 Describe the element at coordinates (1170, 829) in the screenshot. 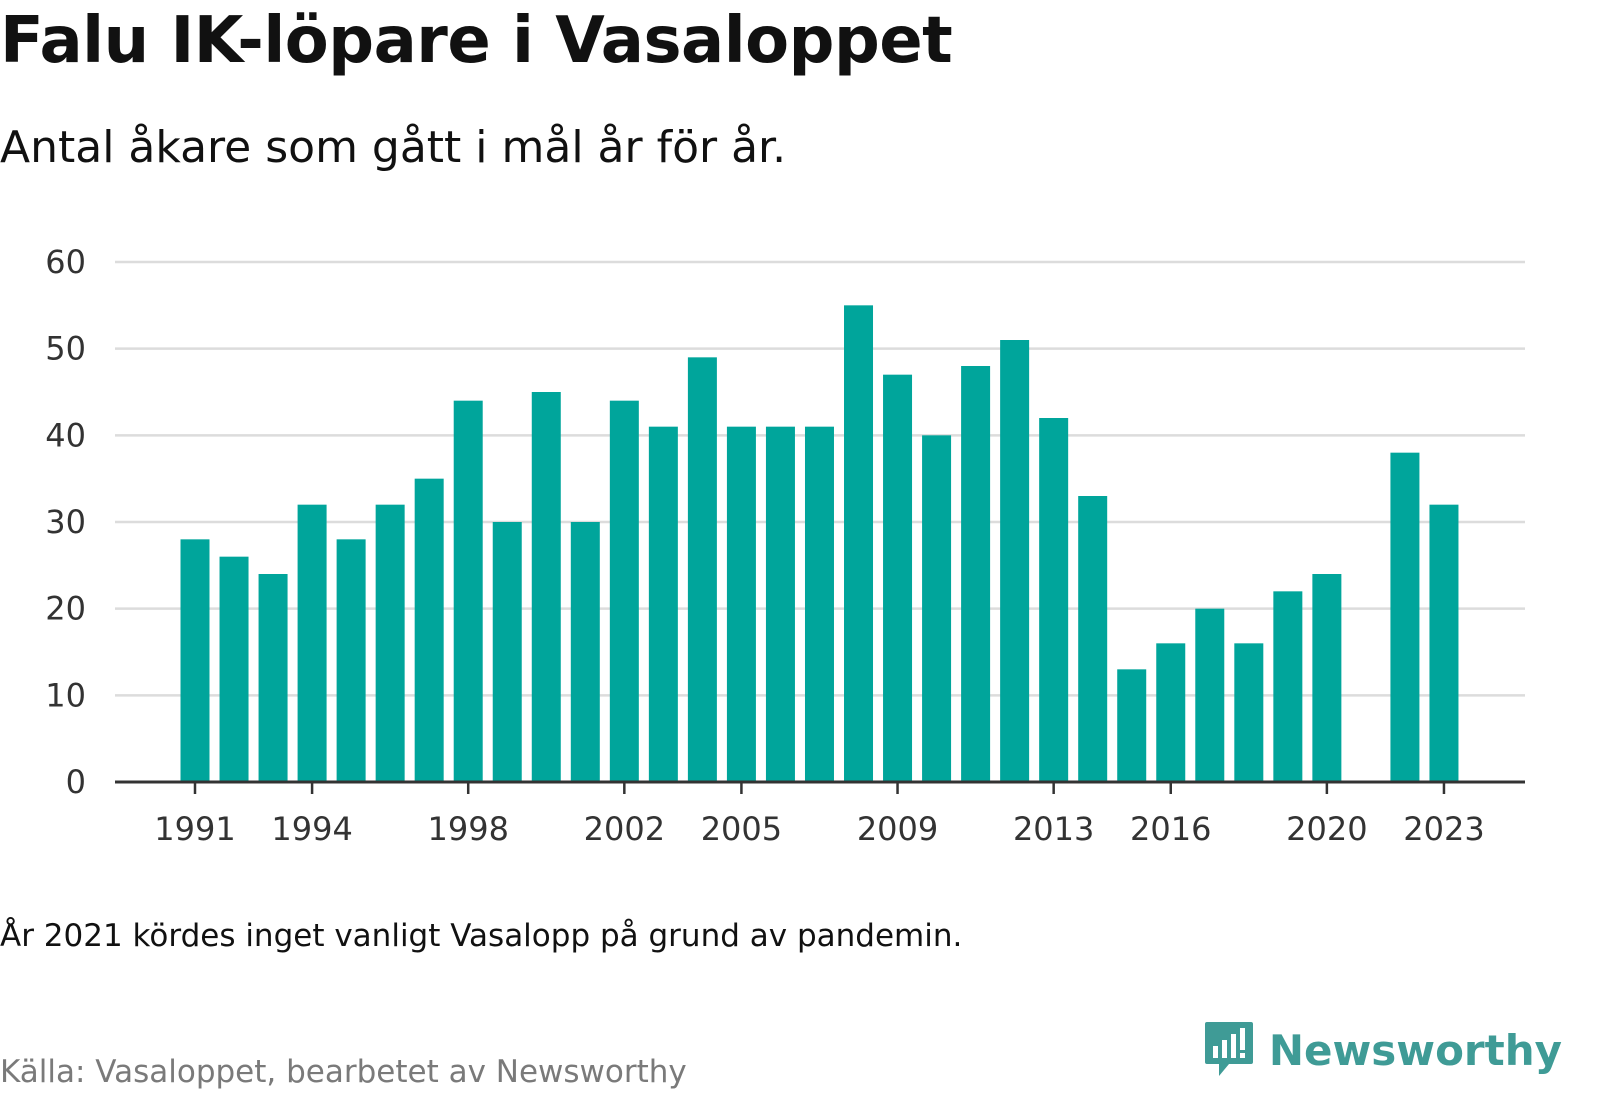

I see `x-tick-label: 2016` at that location.